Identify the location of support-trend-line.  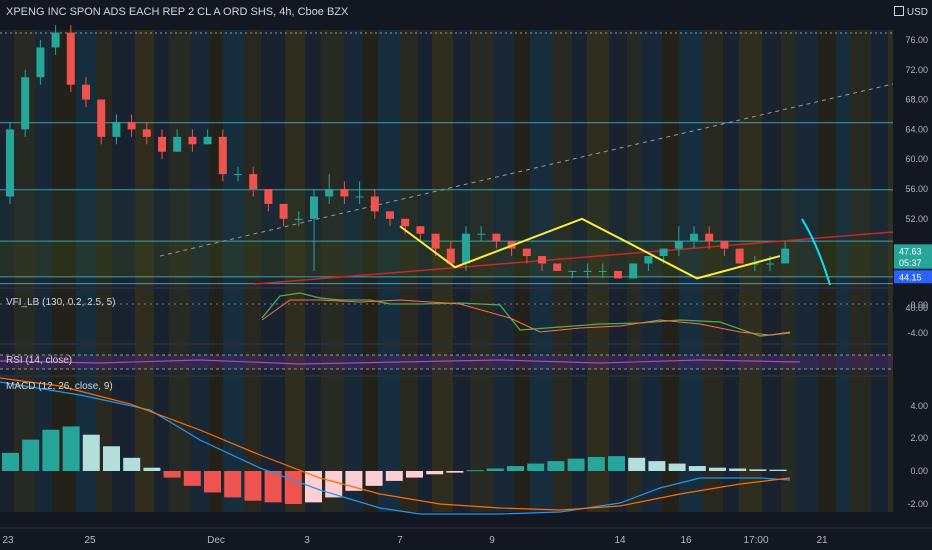
(574, 258).